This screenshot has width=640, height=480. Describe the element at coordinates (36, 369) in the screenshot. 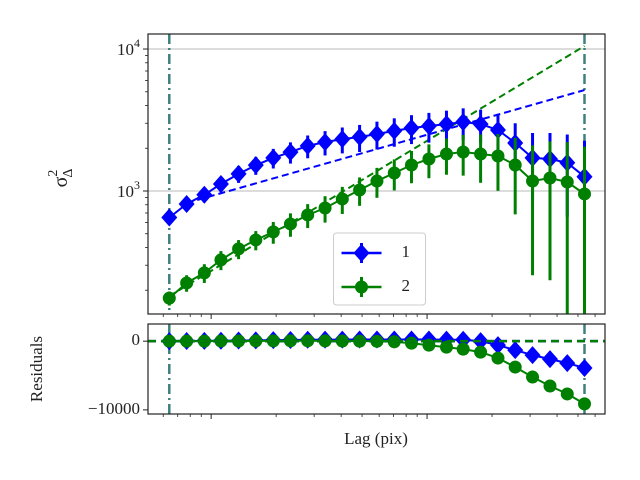

I see `y-axis-label: Residuals` at that location.